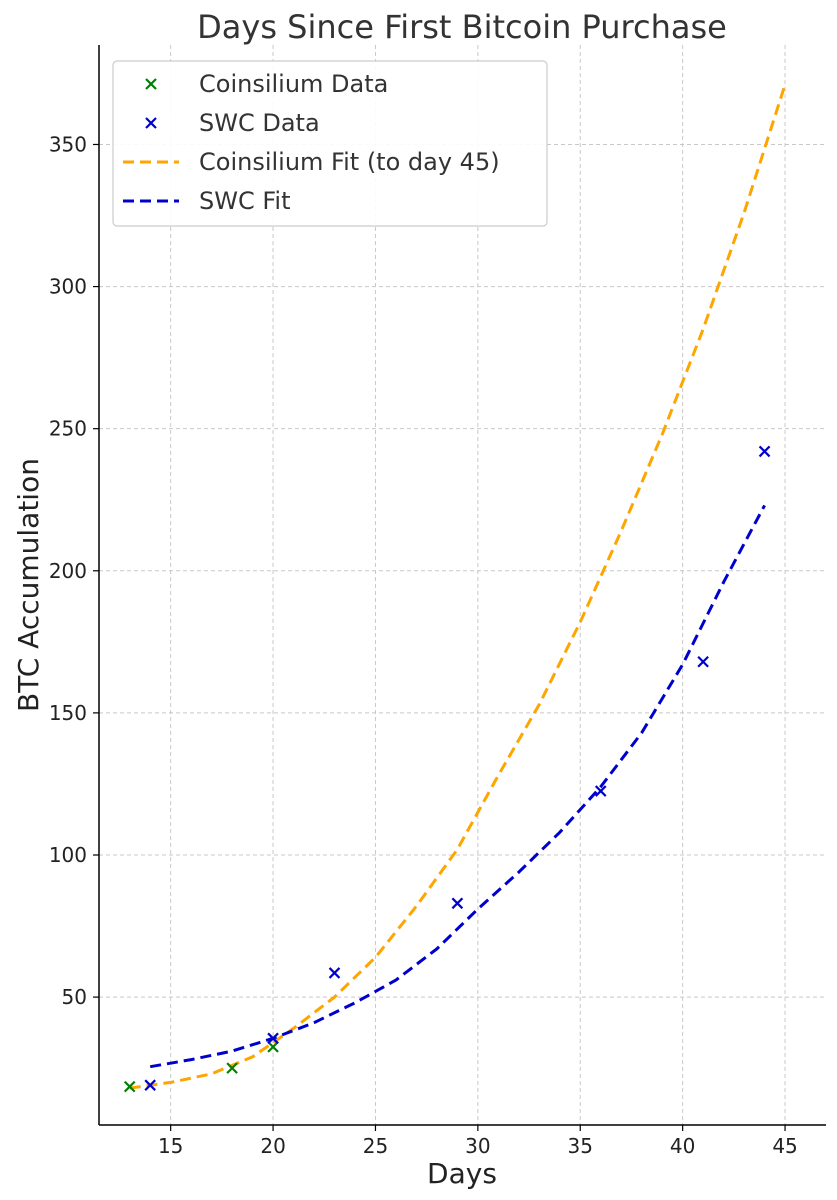 The height and width of the screenshot is (1200, 837). Describe the element at coordinates (68, 429) in the screenshot. I see `y-tick-label: 250` at that location.